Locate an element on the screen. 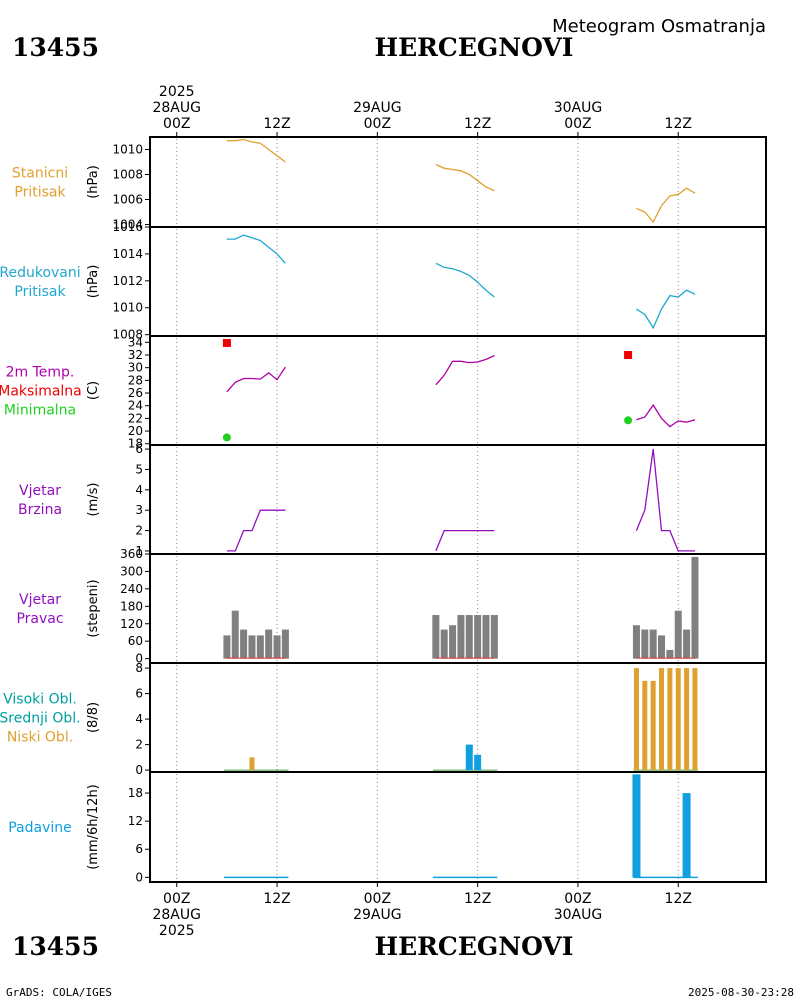 This screenshot has width=800, height=1000. y-axis-label: (hPa) is located at coordinates (93, 282).